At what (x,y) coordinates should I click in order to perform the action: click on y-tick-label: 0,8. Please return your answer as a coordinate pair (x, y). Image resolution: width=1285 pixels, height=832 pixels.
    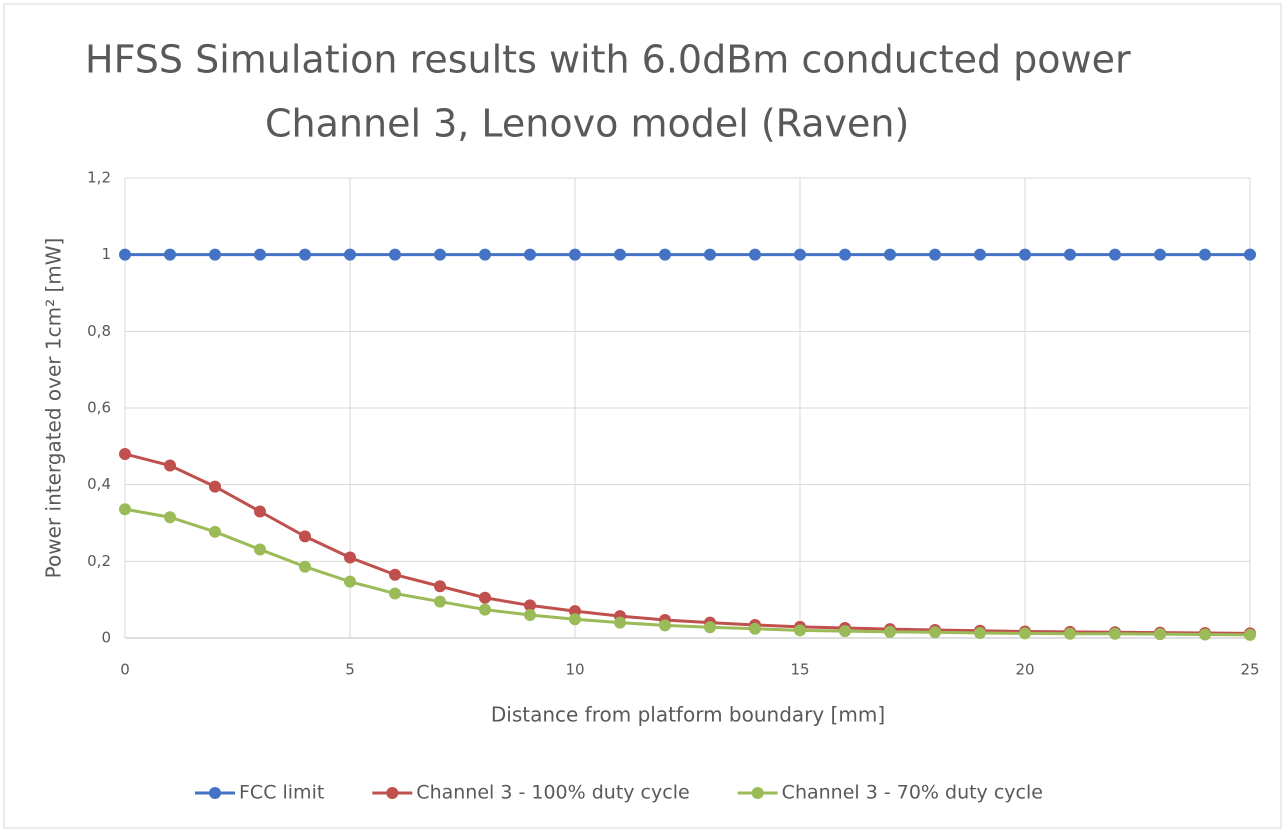
    Looking at the image, I should click on (99, 331).